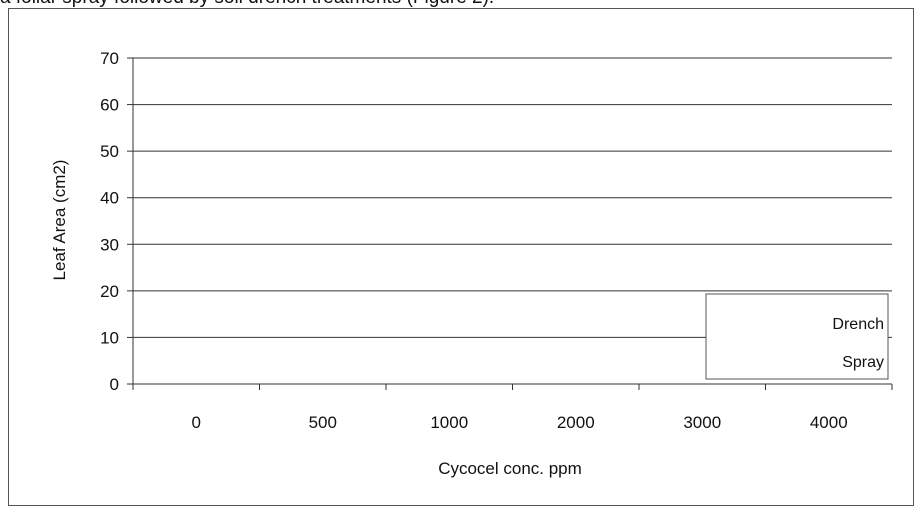  What do you see at coordinates (109, 221) in the screenshot?
I see `y-tick-labels: 0 10 20 30 40 50 60 70` at bounding box center [109, 221].